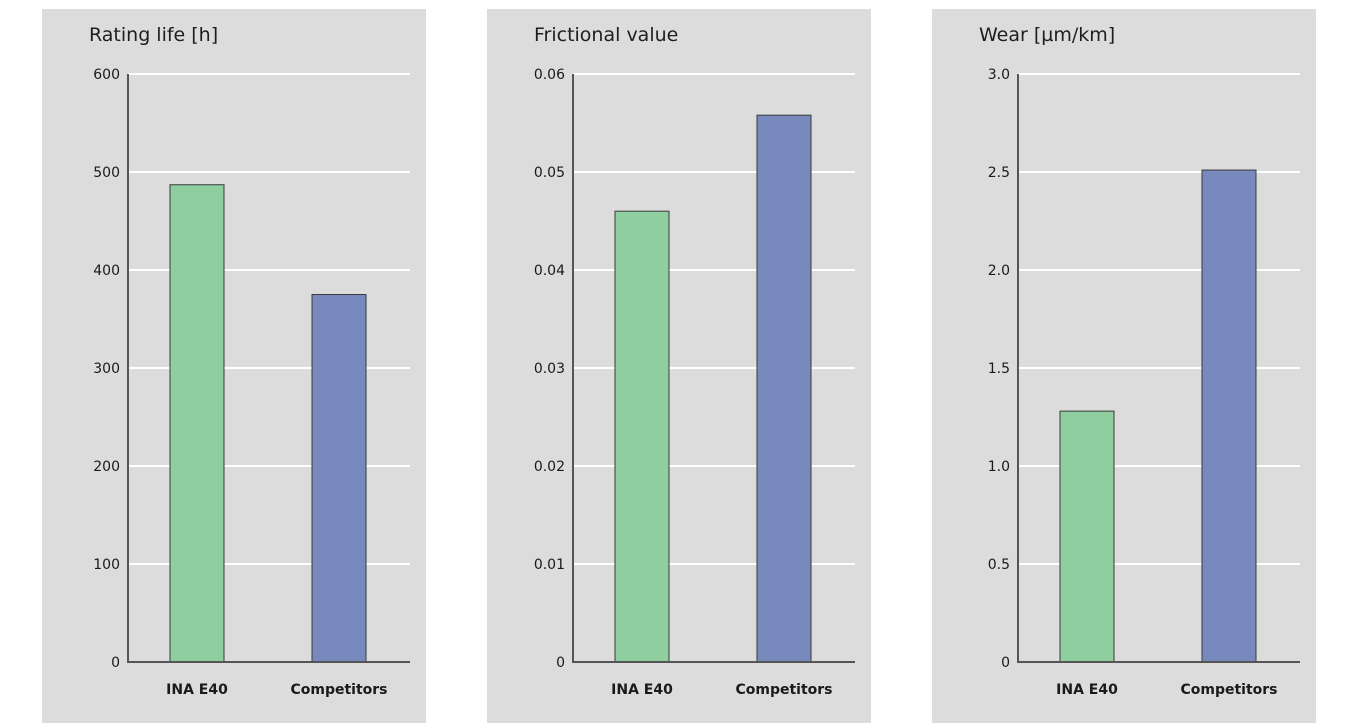  Describe the element at coordinates (1047, 35) in the screenshot. I see `chart-title: Wear [µm/km]` at that location.